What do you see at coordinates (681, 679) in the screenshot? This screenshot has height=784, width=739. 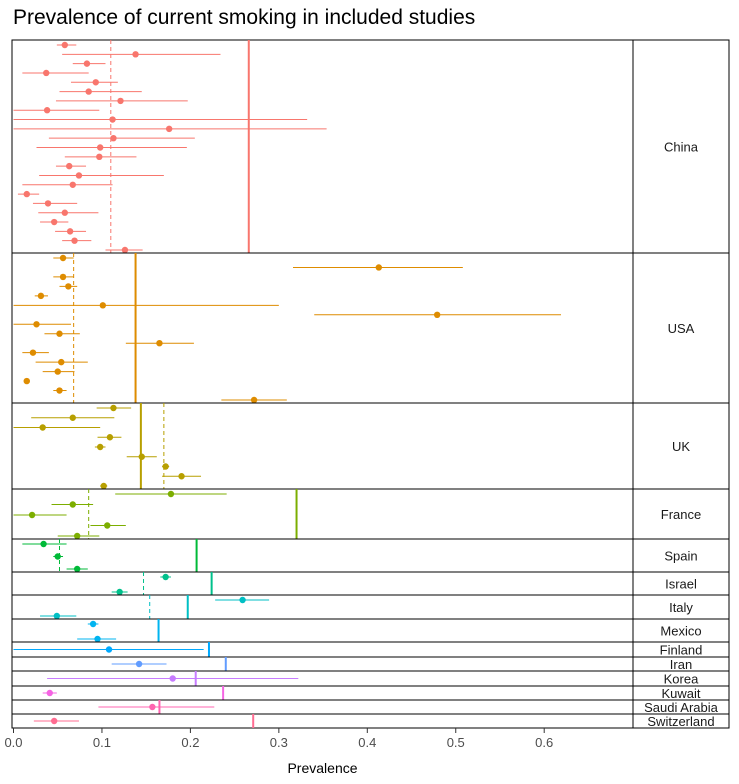 I see `panel-label-korea: Korea` at bounding box center [681, 679].